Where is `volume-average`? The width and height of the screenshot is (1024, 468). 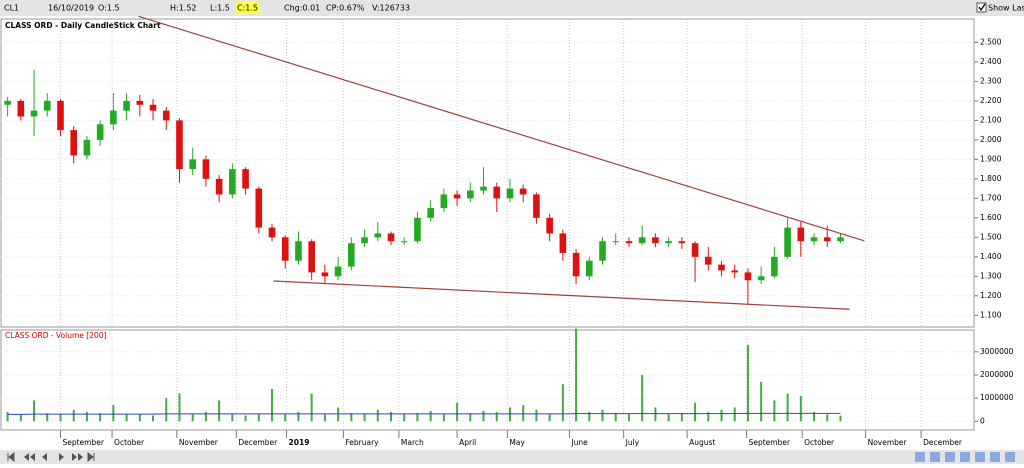
volume-average is located at coordinates (424, 413).